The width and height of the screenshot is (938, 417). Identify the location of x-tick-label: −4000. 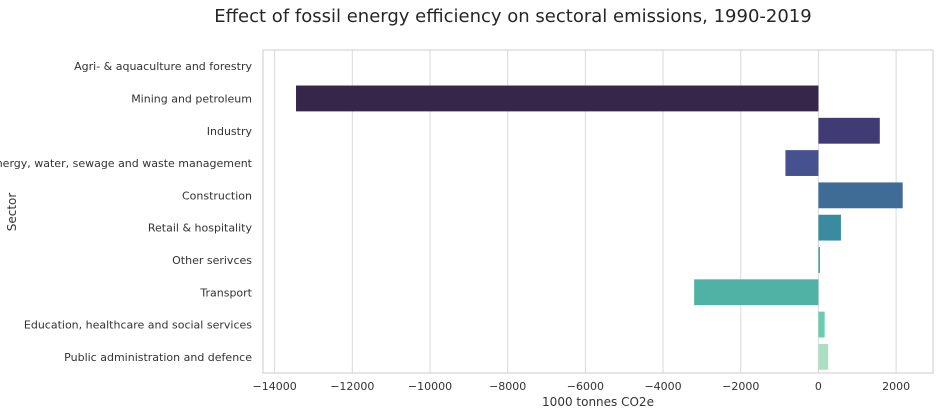
(662, 386).